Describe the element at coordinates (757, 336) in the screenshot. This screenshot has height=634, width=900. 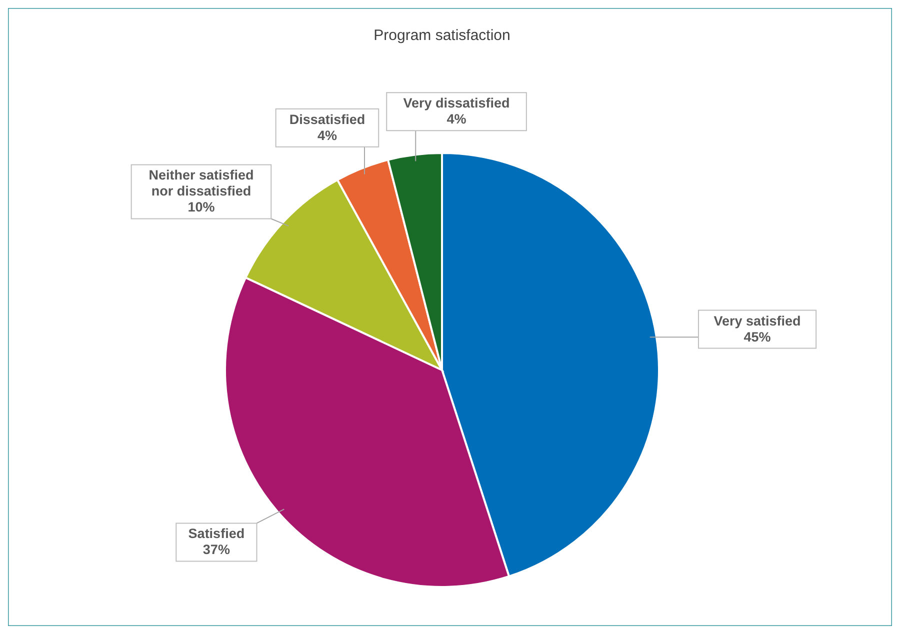
I see `data-label: 45%` at that location.